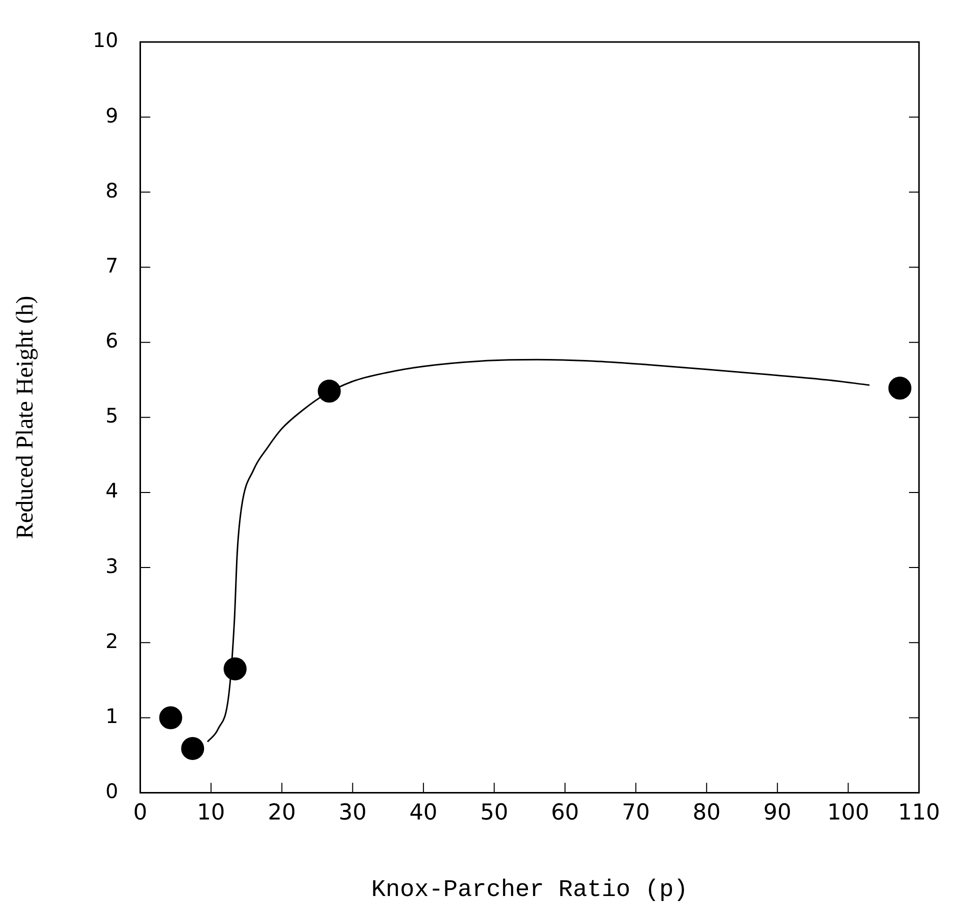 This screenshot has height=919, width=957. Describe the element at coordinates (112, 115) in the screenshot. I see `y-tick-label: 9` at that location.